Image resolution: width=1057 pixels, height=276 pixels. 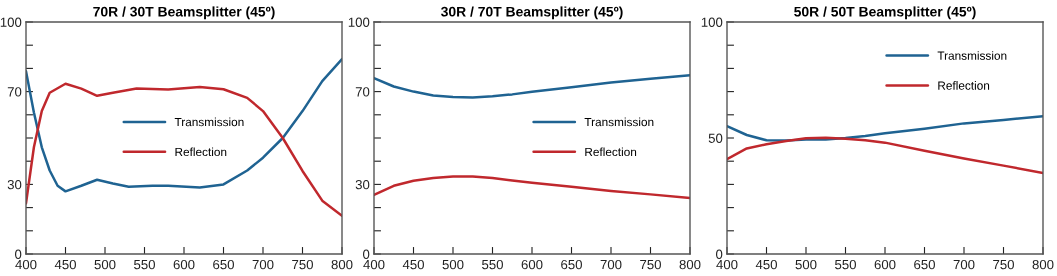 I want to click on y-tick-label: 50, so click(x=715, y=138).